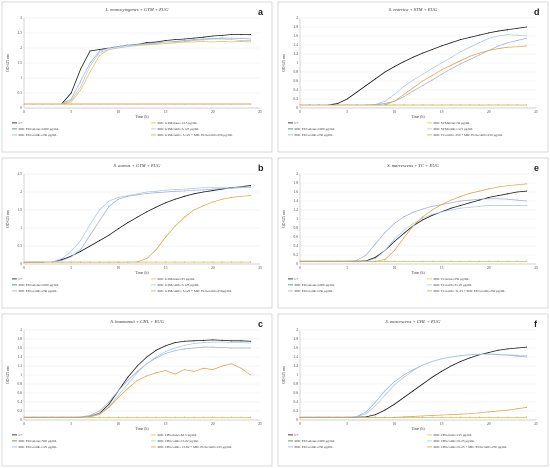 This screenshot has height=468, width=550. Describe the element at coordinates (450, 129) in the screenshot. I see `legend-item: MIC STMcomb=12.5 μg/mL` at that location.